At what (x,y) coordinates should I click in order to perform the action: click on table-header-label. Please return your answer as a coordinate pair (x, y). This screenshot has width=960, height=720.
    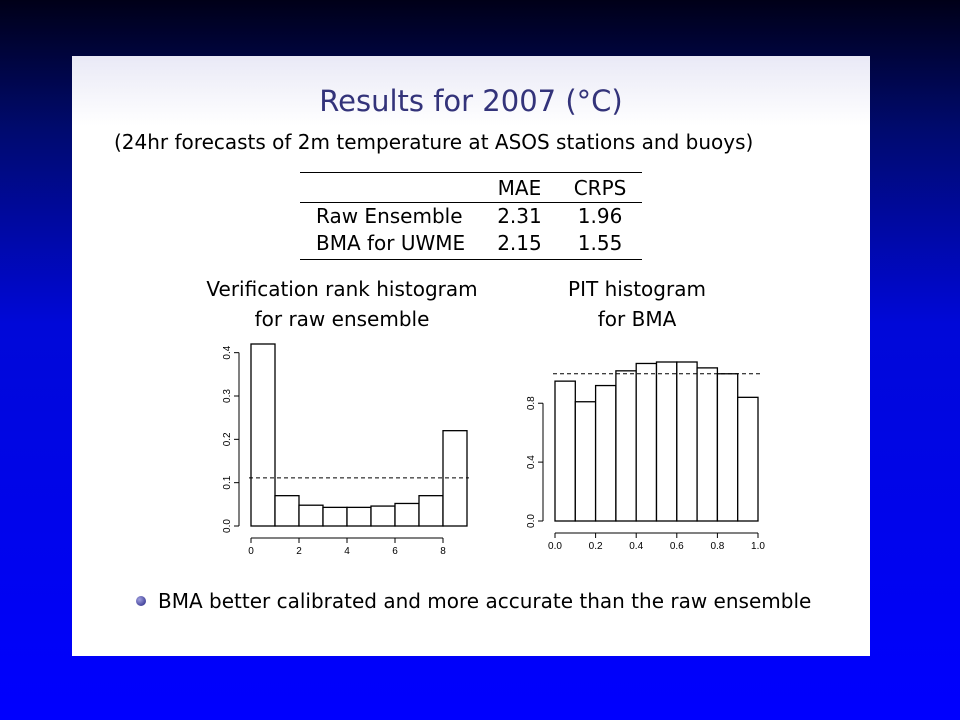
    Looking at the image, I should click on (391, 187).